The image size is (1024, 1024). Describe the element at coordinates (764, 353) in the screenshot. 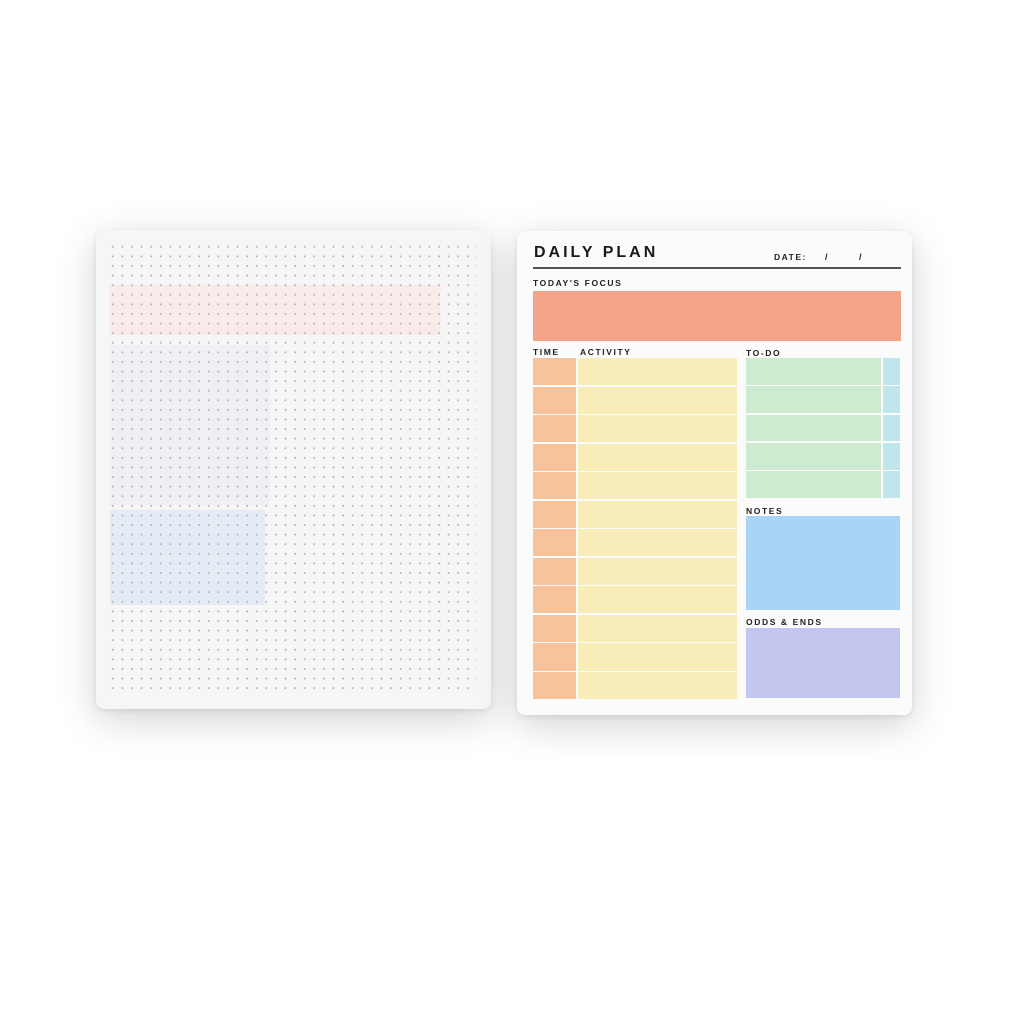

I see `todo-label: TO-DO` at that location.